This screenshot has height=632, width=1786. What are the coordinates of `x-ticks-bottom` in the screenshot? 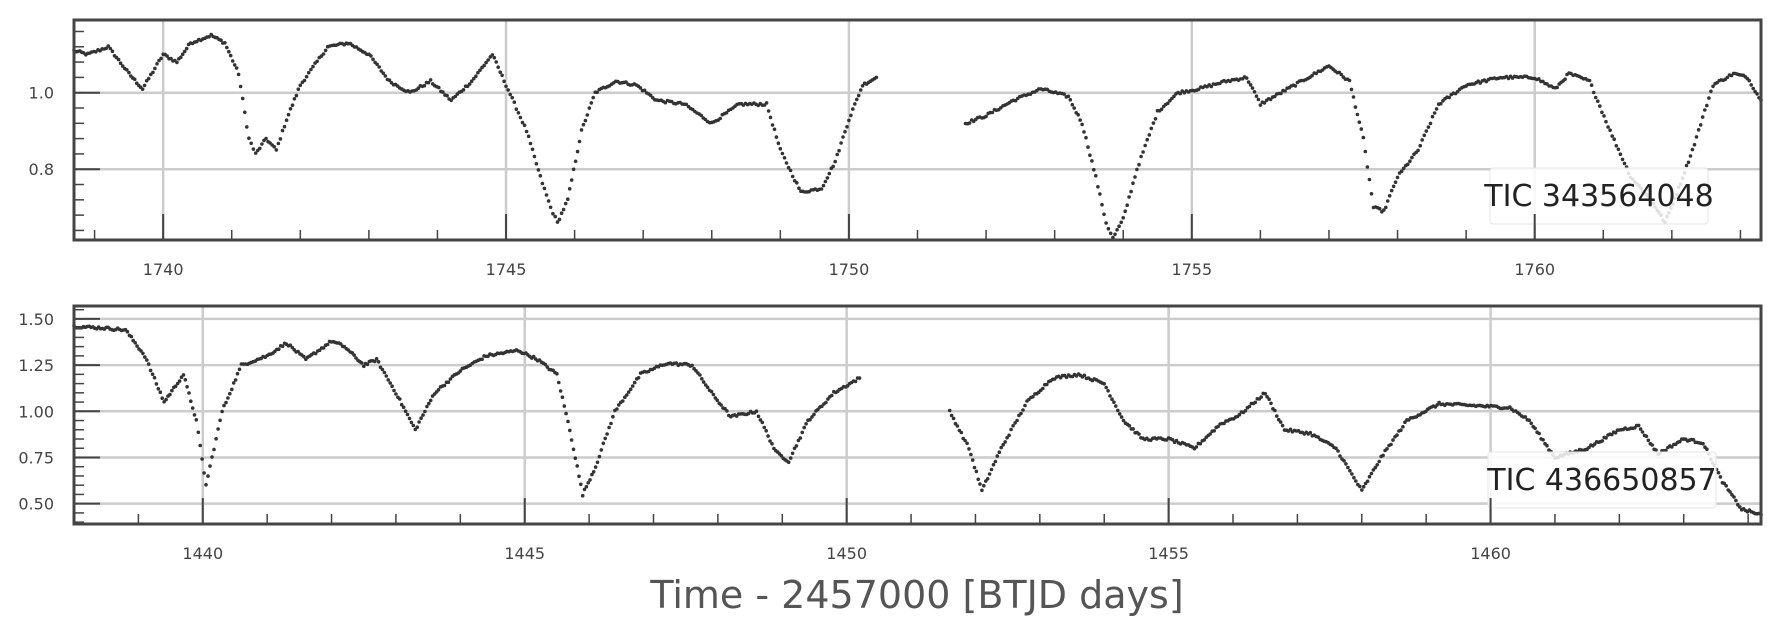 It's located at (911, 511).